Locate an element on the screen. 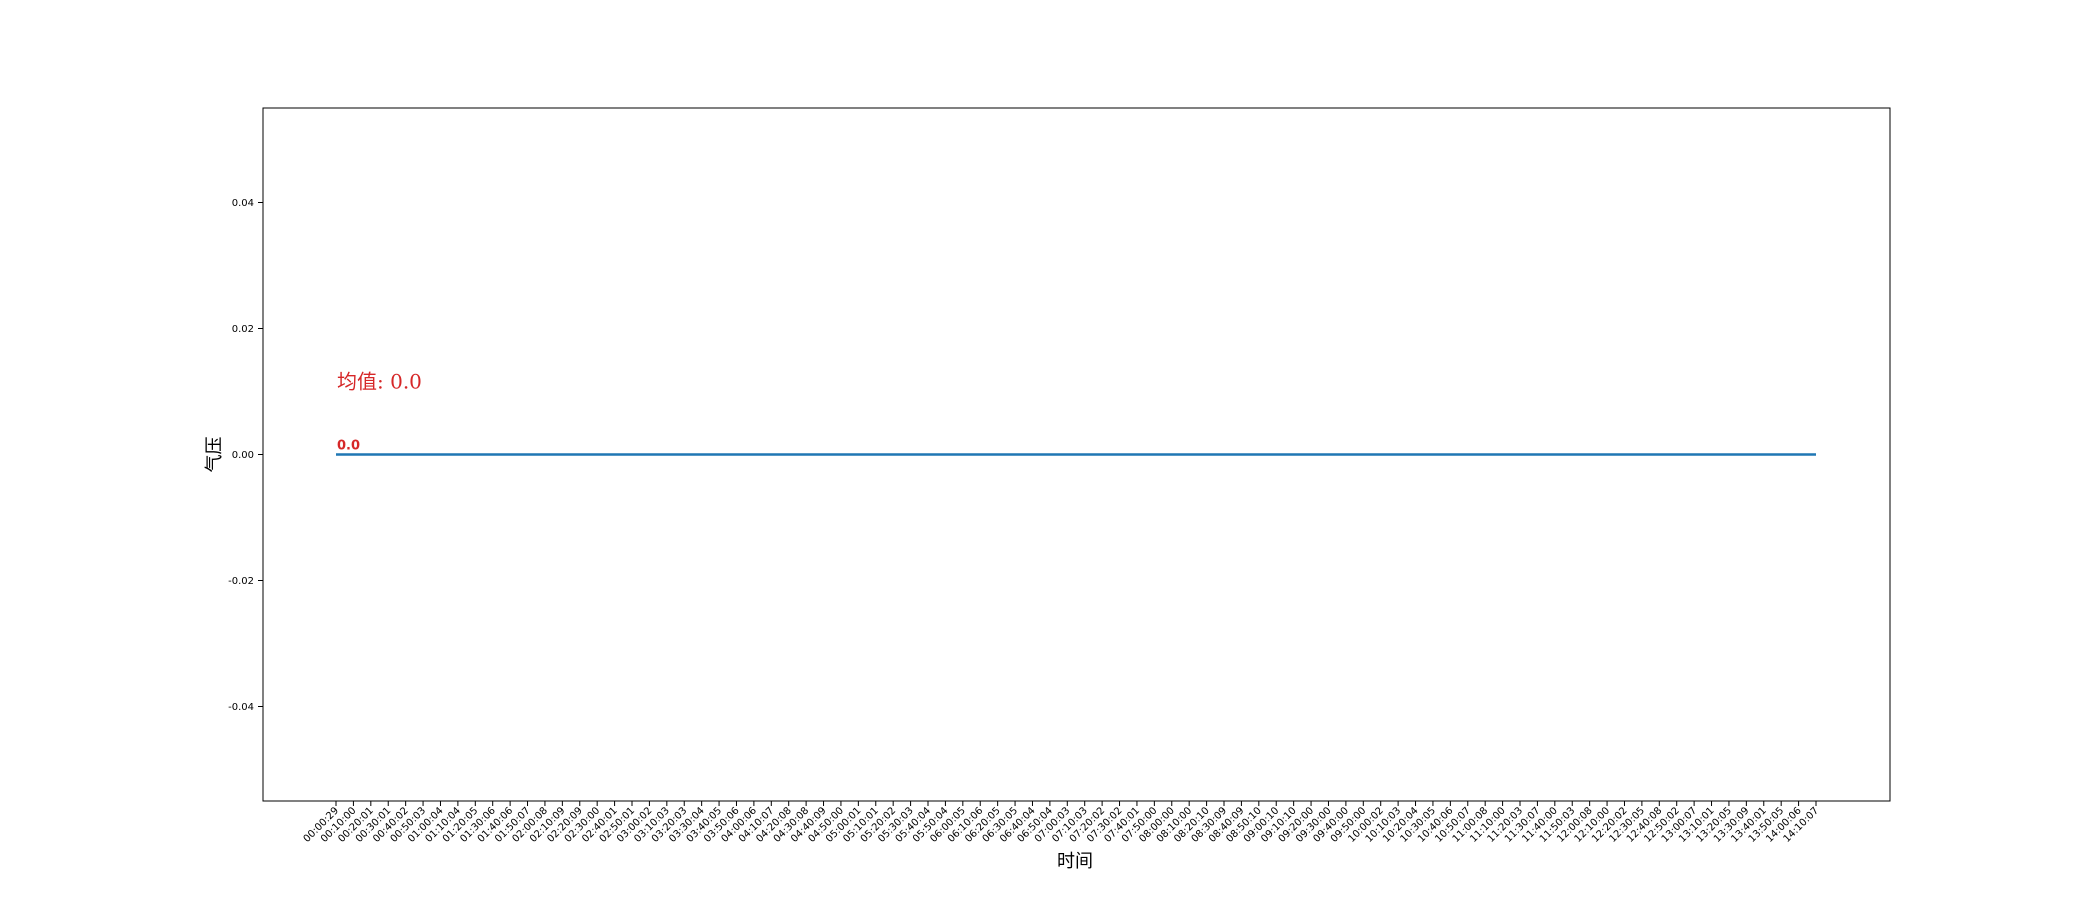 The height and width of the screenshot is (900, 2100). y-tick-label: 0.00 is located at coordinates (243, 455).